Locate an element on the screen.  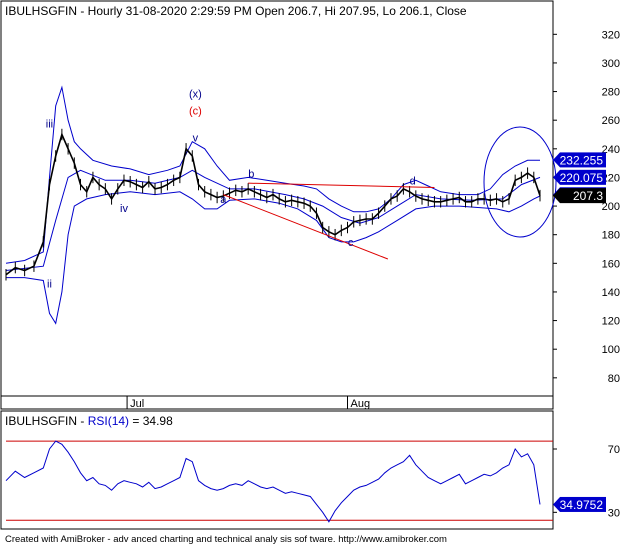
price-tick-label: 320 is located at coordinates (611, 35).